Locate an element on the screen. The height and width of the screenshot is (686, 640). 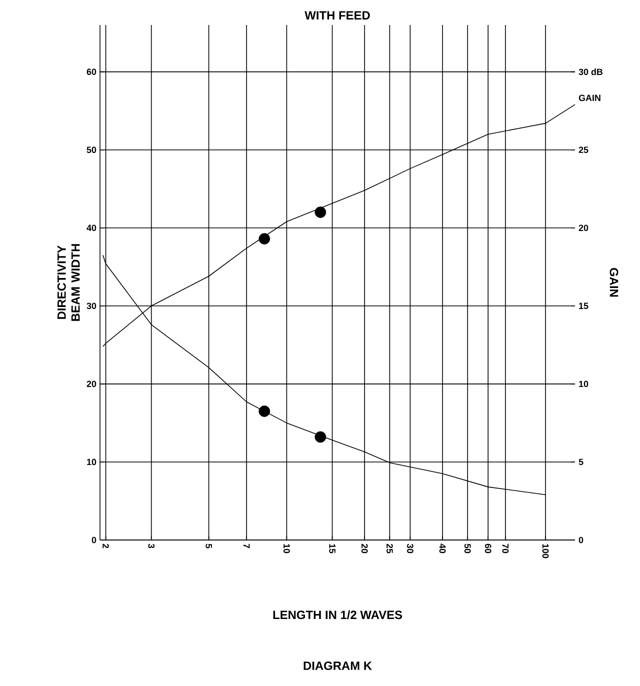
y2-tick-label: 25 is located at coordinates (583, 150).